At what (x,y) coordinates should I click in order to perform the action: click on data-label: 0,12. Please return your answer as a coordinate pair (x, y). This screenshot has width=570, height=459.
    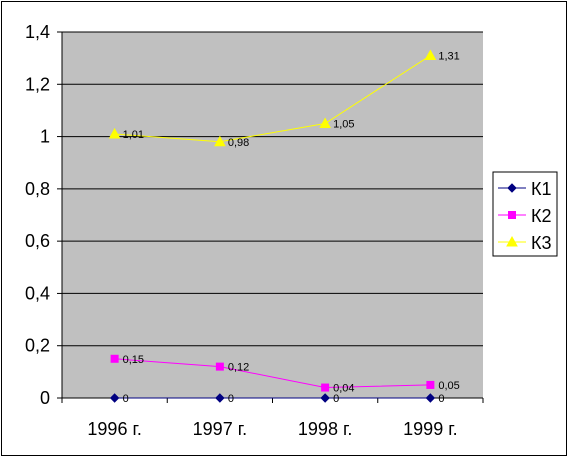
    Looking at the image, I should click on (238, 368).